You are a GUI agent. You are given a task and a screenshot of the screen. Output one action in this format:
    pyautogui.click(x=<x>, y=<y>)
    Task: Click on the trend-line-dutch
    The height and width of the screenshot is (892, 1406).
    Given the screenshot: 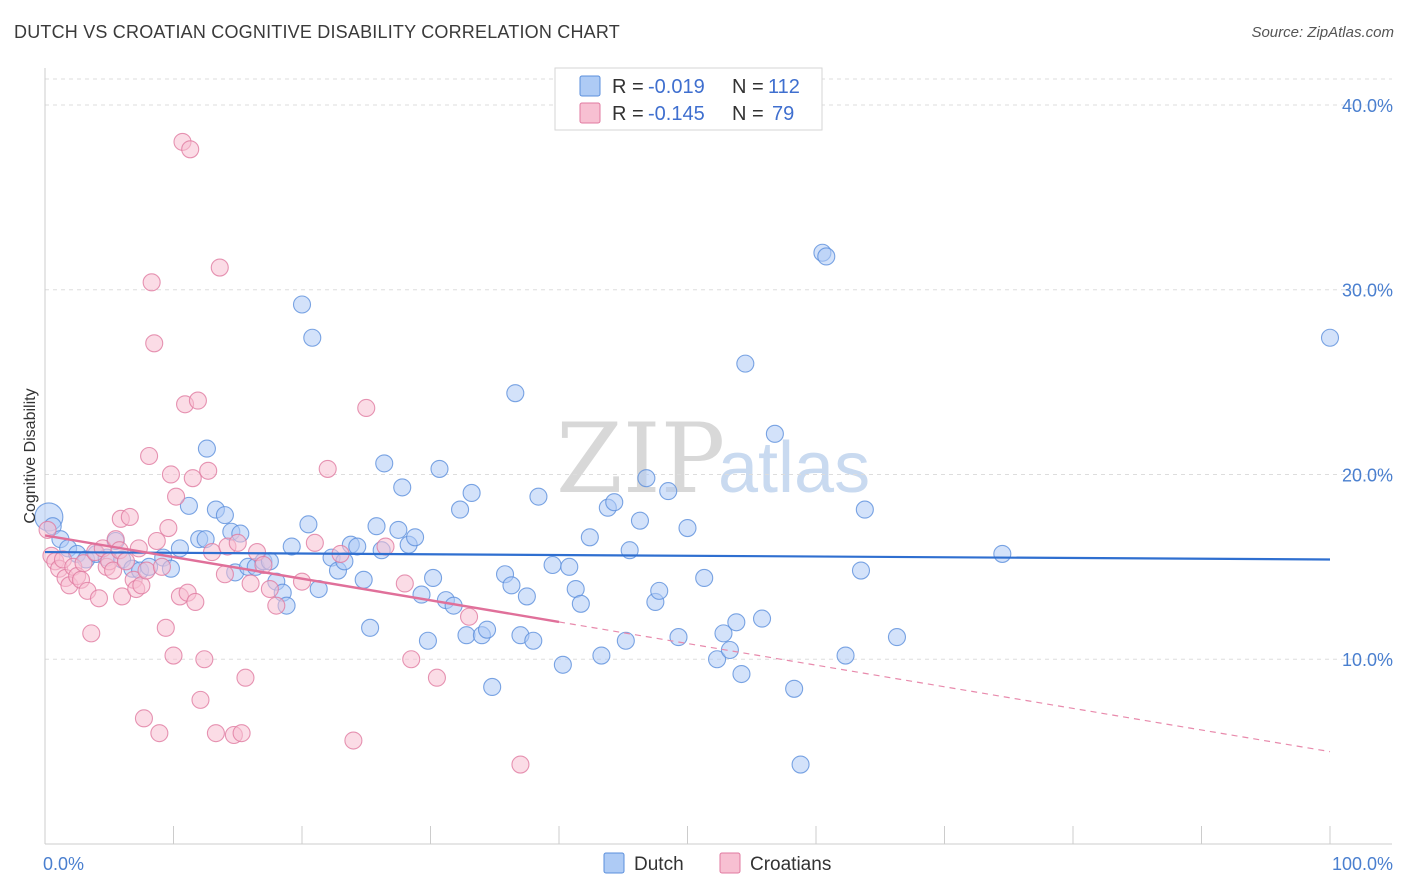 What is the action you would take?
    pyautogui.click(x=687, y=555)
    